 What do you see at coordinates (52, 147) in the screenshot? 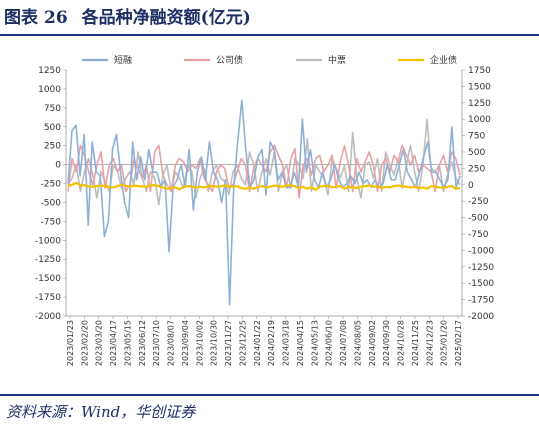
I see `left-axis-tick-label: 250` at bounding box center [52, 147].